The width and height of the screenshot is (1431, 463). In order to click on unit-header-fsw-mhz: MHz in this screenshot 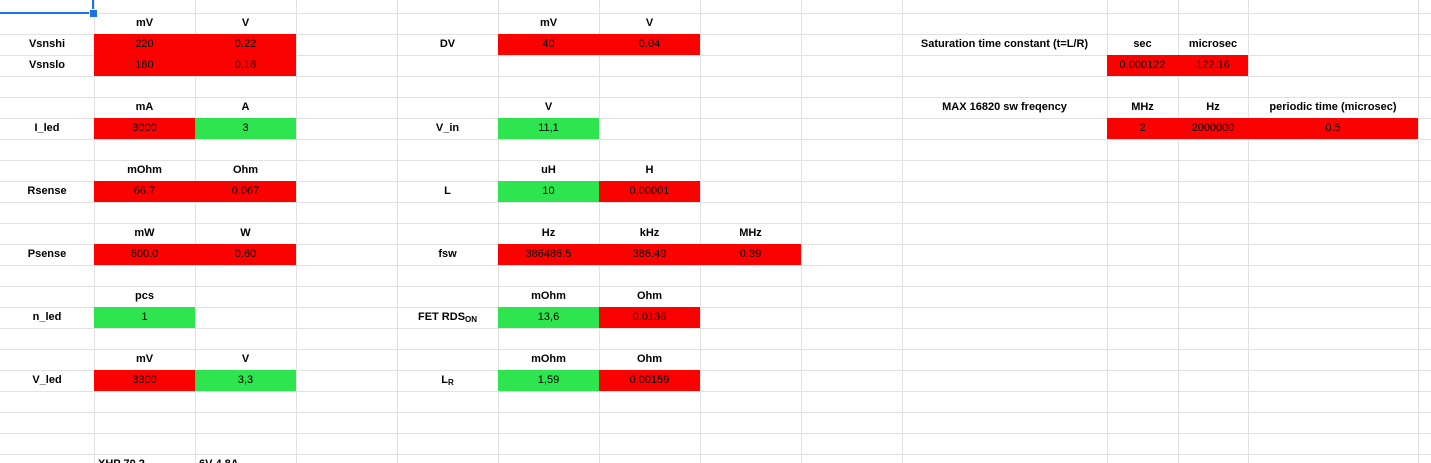, I will do `click(750, 233)`.